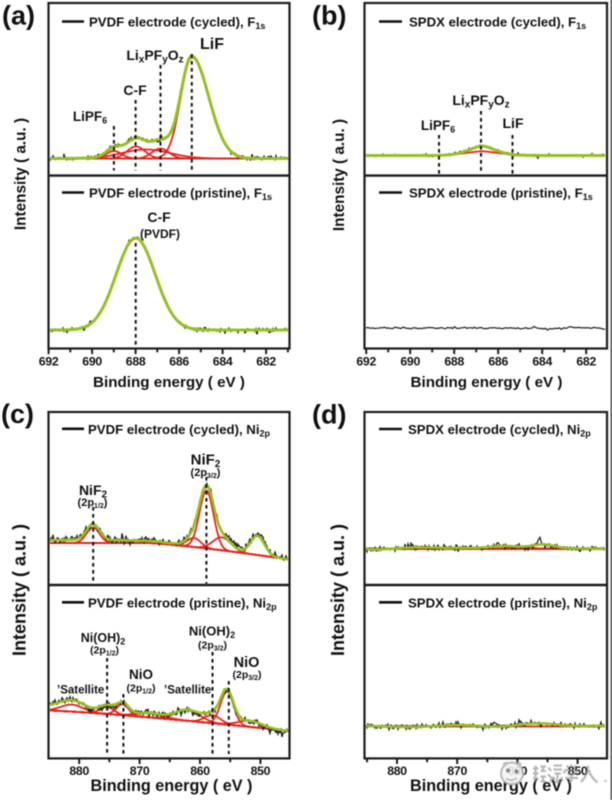 The width and height of the screenshot is (612, 800). Describe the element at coordinates (501, 194) in the screenshot. I see `svg-text: SPDX electrode (pristine), F1s` at that location.